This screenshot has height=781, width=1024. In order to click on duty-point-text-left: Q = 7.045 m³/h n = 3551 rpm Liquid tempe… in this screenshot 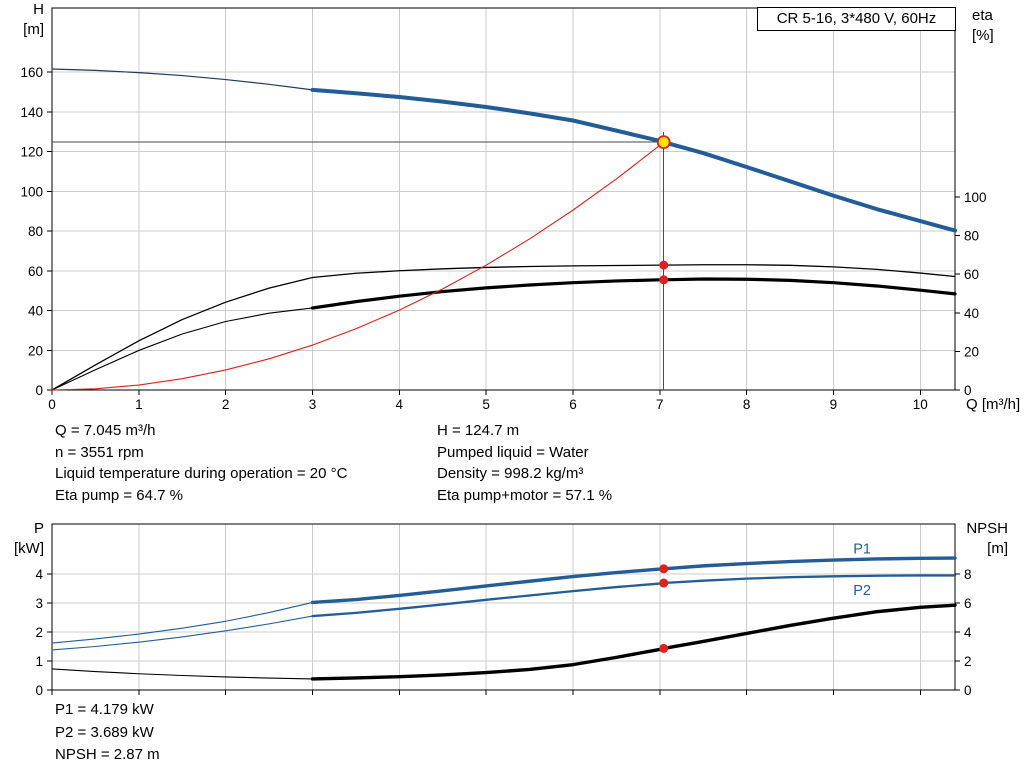, I will do `click(201, 463)`.